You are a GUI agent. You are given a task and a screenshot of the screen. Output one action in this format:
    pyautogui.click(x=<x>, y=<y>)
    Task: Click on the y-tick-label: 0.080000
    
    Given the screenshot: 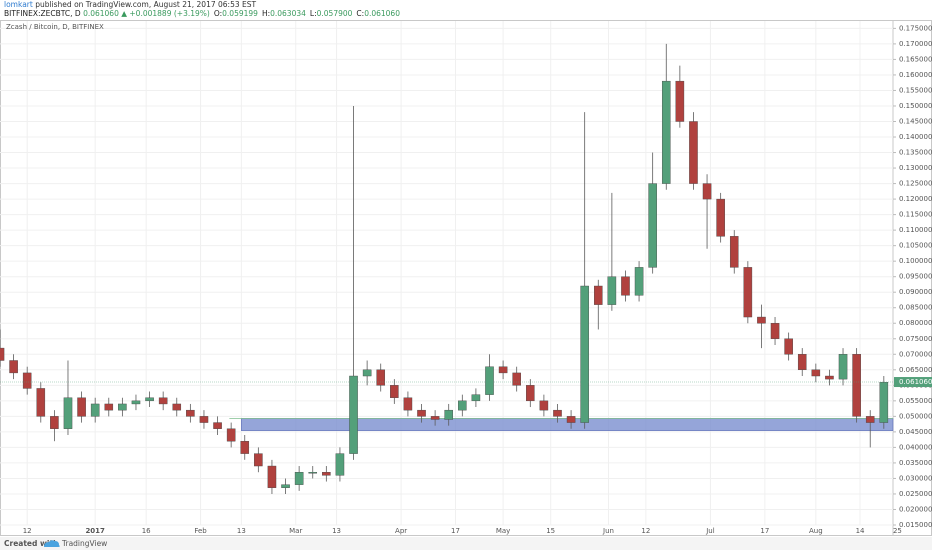 What is the action you would take?
    pyautogui.click(x=915, y=323)
    